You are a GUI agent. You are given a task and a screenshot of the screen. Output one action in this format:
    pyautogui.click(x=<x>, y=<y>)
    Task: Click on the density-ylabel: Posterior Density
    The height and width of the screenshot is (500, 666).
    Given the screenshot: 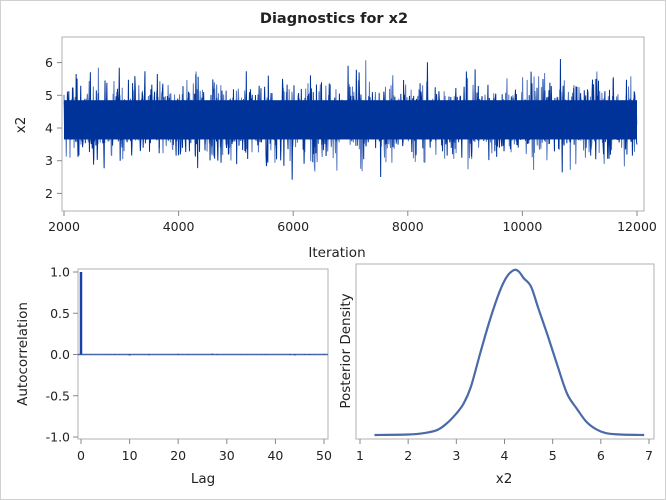 What is the action you would take?
    pyautogui.click(x=346, y=350)
    